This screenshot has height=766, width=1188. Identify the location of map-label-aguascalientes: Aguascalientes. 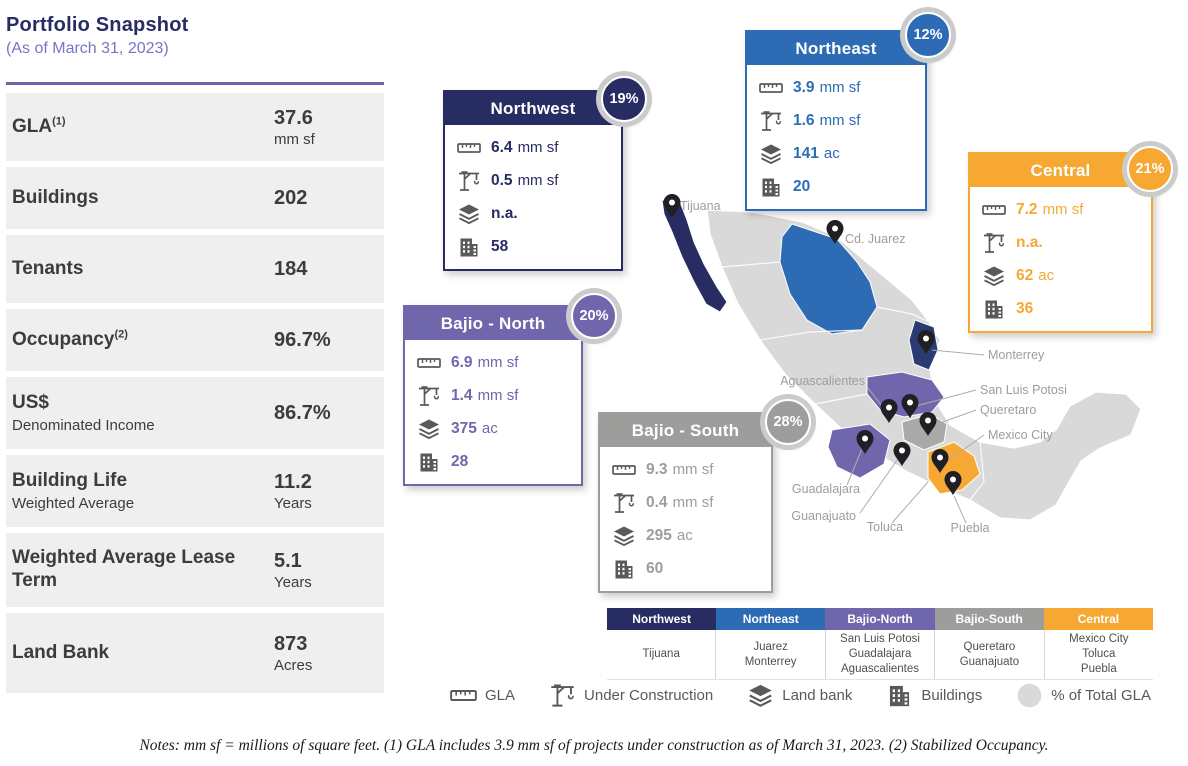
(822, 381).